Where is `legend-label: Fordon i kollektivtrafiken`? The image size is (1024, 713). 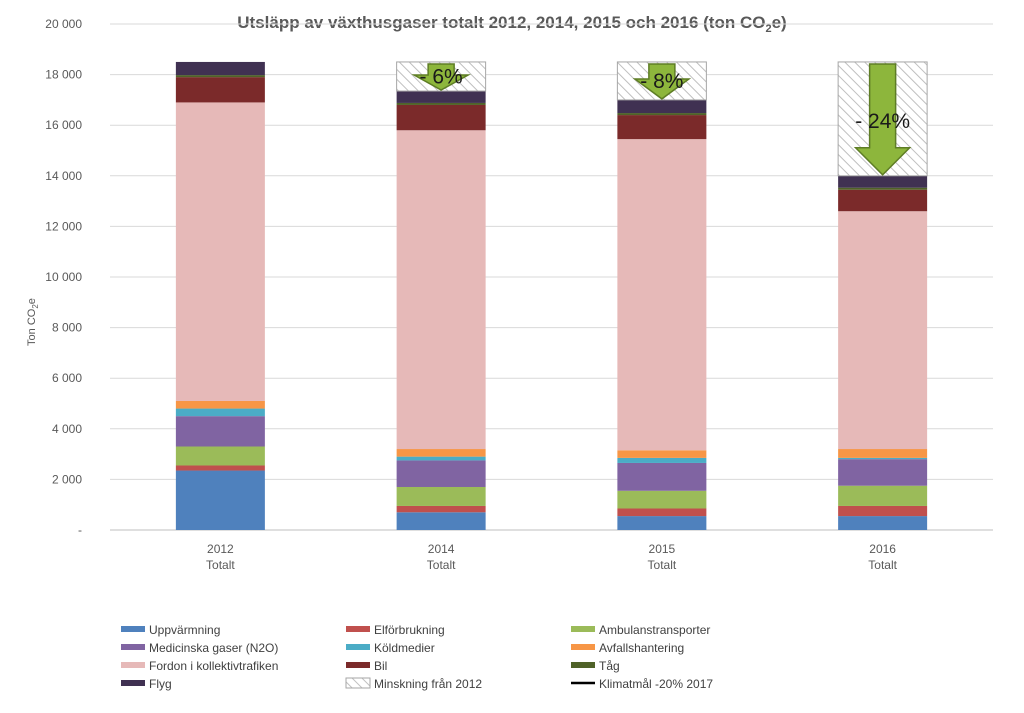 legend-label: Fordon i kollektivtrafiken is located at coordinates (213, 666).